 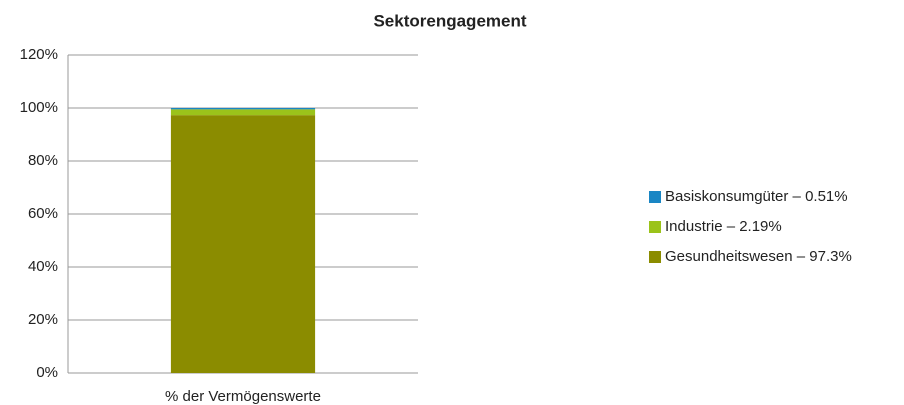 What do you see at coordinates (47, 372) in the screenshot?
I see `y-tick-label: 0%` at bounding box center [47, 372].